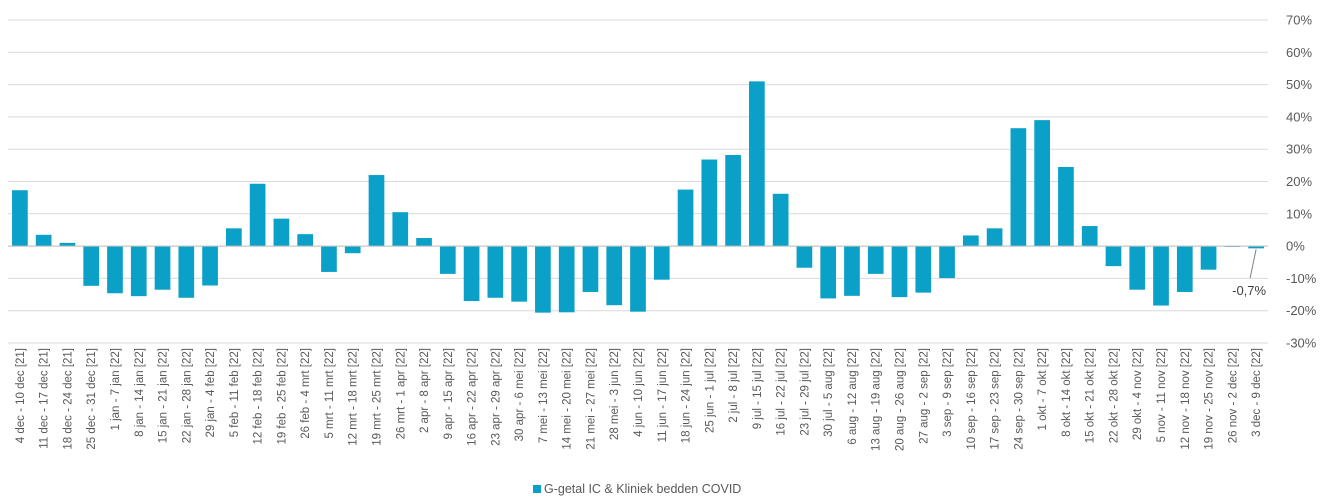  What do you see at coordinates (805, 392) in the screenshot?
I see `x-tick-label: 23 jul - 29 jul [22]` at bounding box center [805, 392].